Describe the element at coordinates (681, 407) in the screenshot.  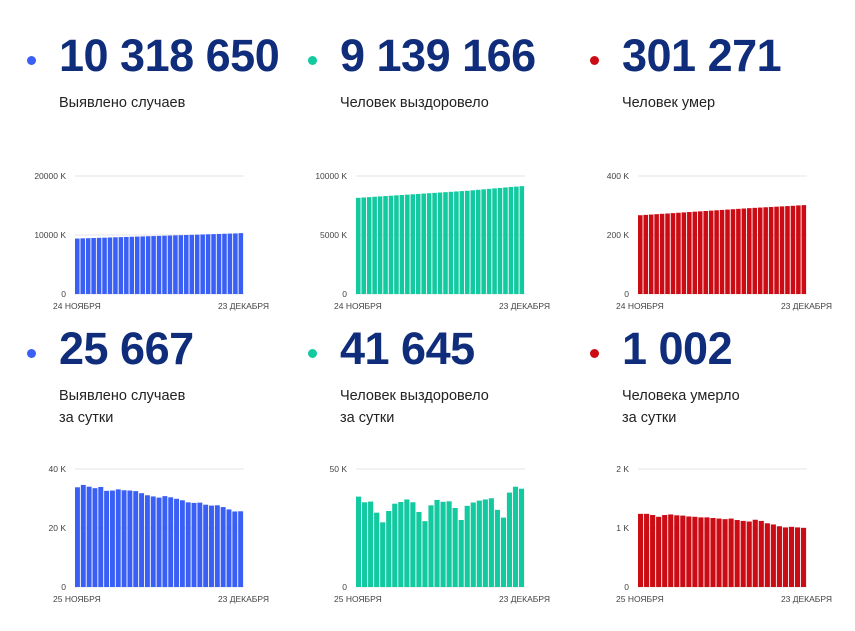
I see `stat-label: Человека умерло за сутки` at that location.